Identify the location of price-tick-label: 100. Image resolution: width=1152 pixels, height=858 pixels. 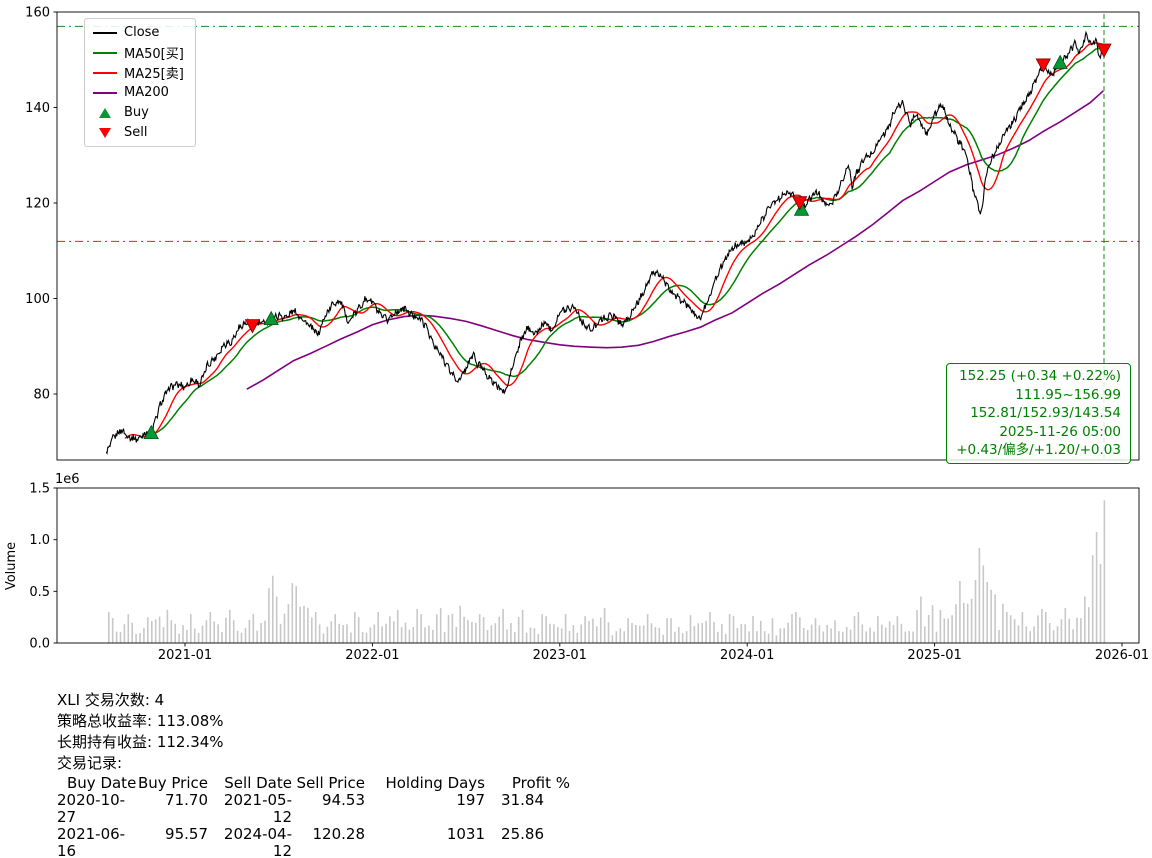
(37, 299).